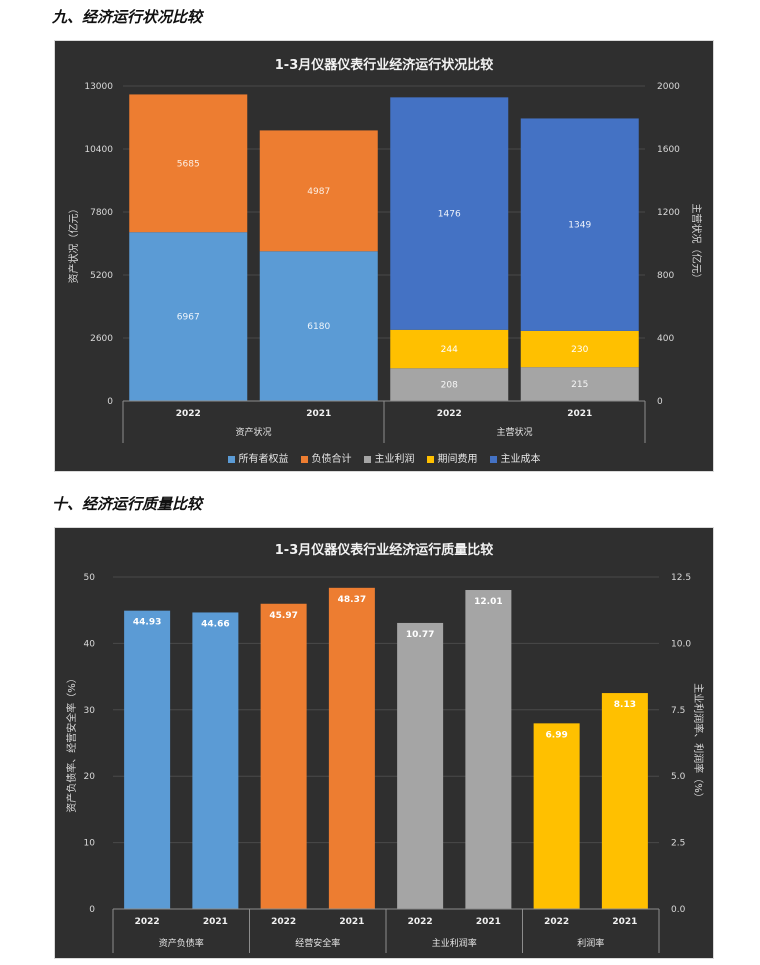  I want to click on data-label: 230, so click(579, 350).